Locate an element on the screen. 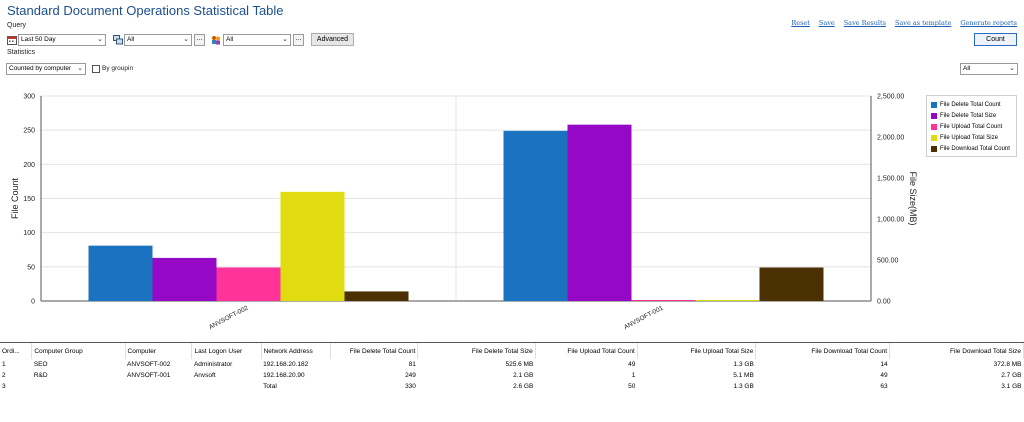 This screenshot has height=422, width=1024. y2-tick-label: 0.00 is located at coordinates (884, 302).